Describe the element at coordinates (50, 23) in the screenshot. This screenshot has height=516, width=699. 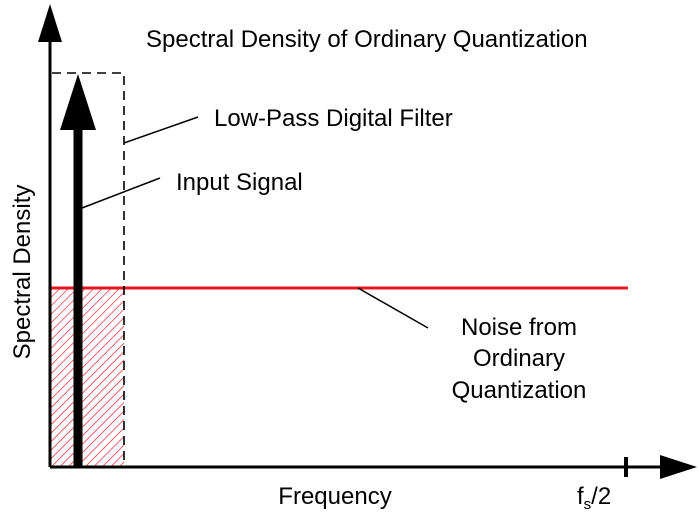
I see `y-axis-arrowhead` at that location.